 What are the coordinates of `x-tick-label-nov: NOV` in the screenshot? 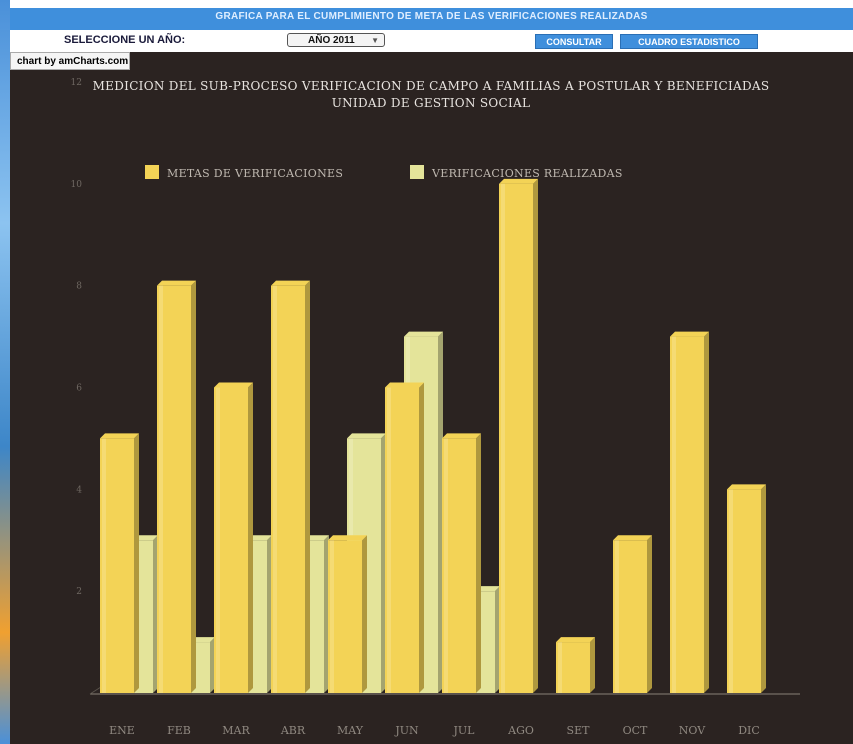 It's located at (692, 730).